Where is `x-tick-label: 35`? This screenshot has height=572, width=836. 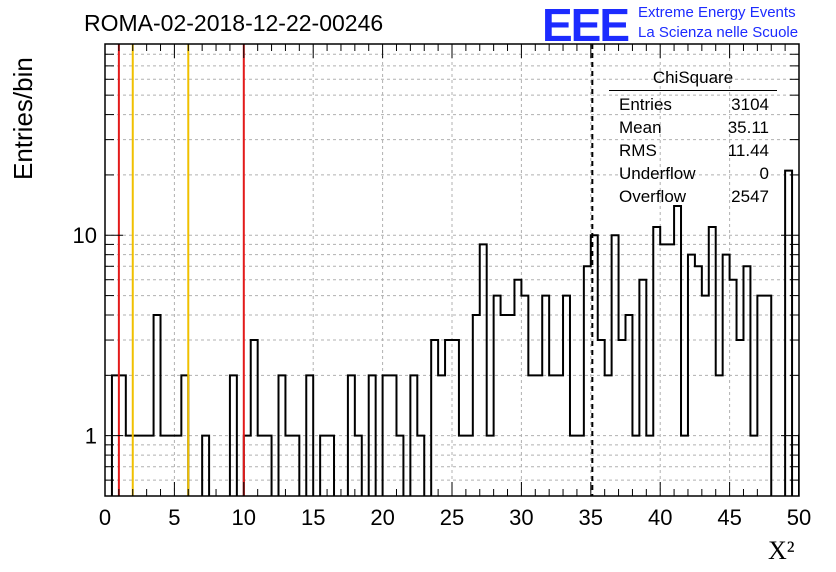
x-tick-label: 35 is located at coordinates (591, 517).